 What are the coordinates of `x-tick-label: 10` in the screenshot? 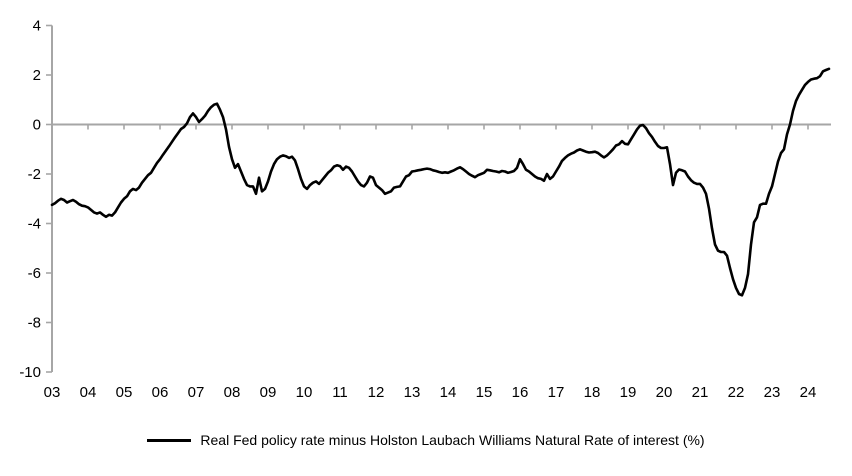 It's located at (304, 392).